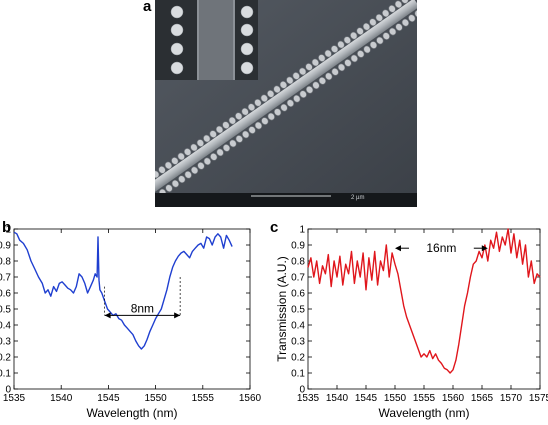 Image resolution: width=548 pixels, height=425 pixels. What do you see at coordinates (441, 248) in the screenshot?
I see `annotation-label: 16nm` at bounding box center [441, 248].